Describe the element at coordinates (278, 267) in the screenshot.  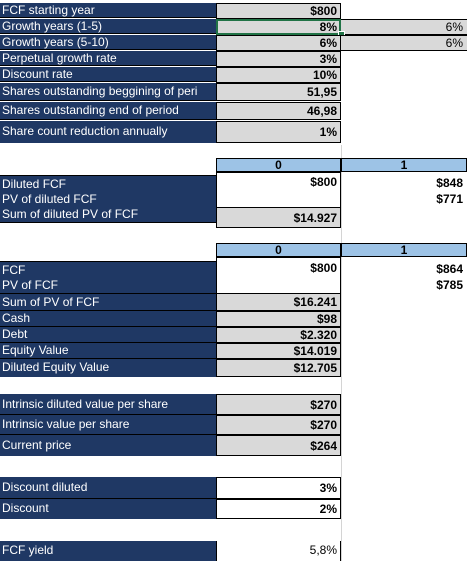
I see `value-fcf: $800` at that location.